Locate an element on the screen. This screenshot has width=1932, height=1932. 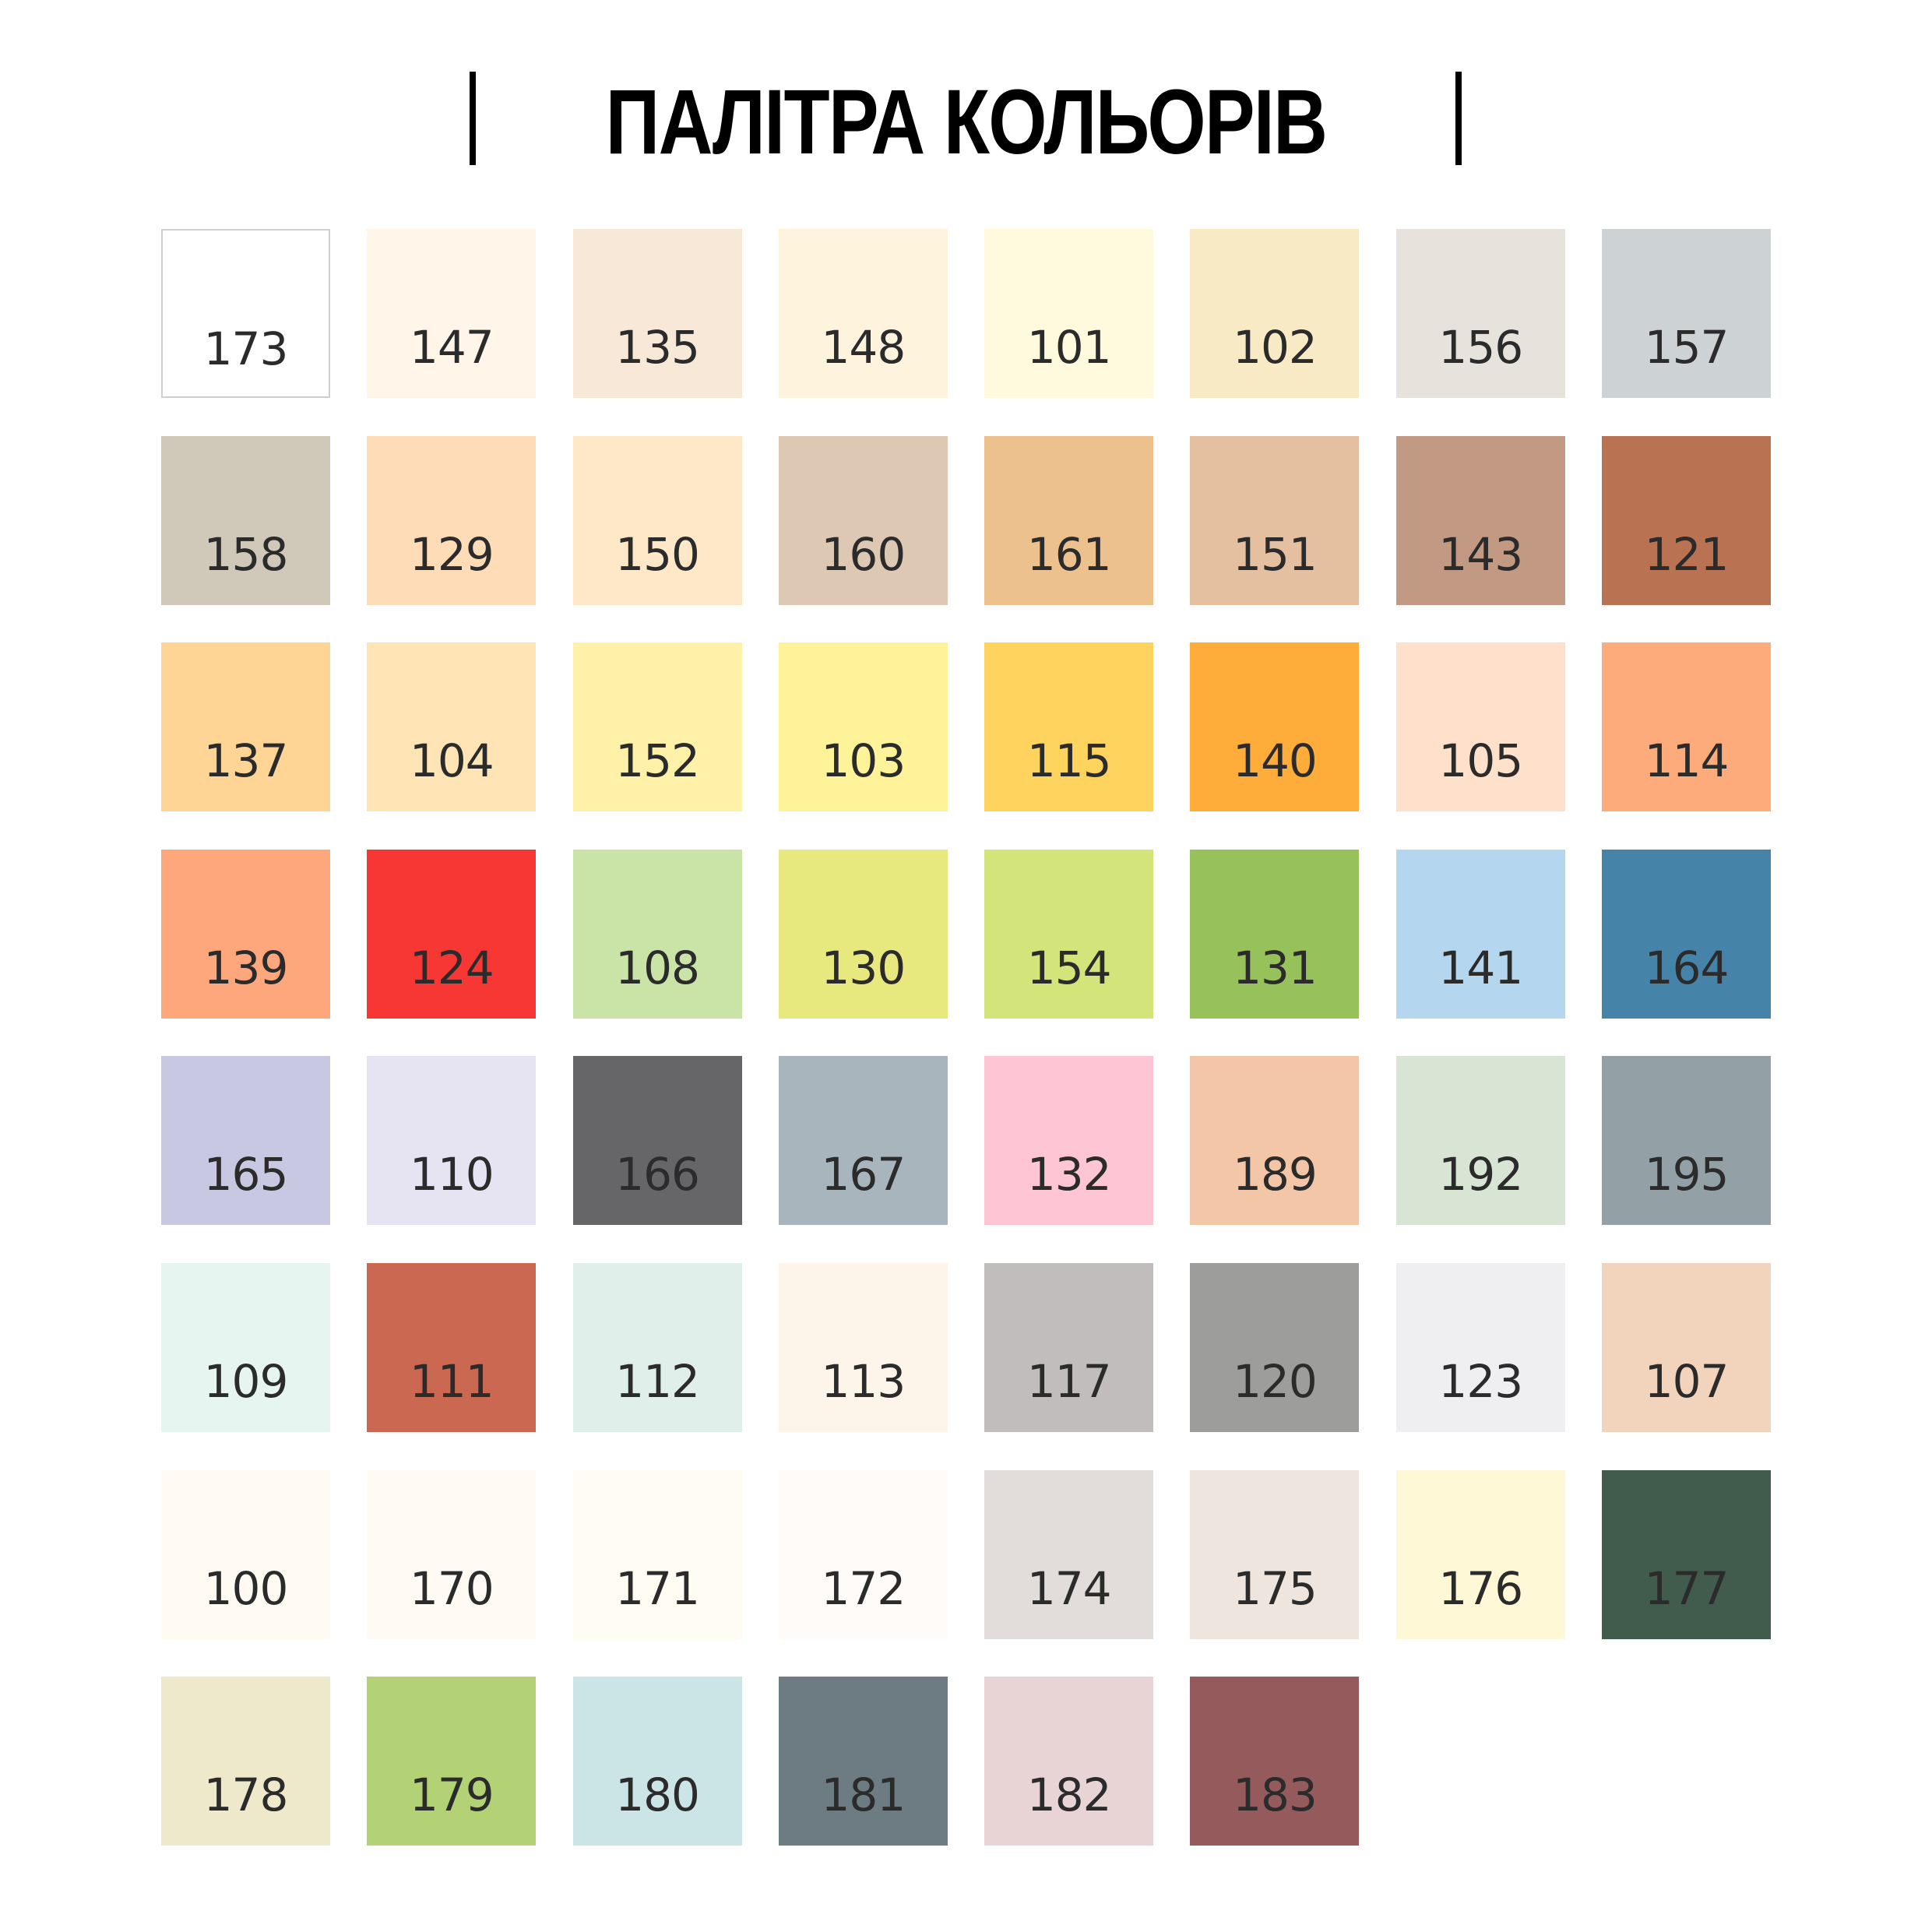
swatch-code-label: 114 is located at coordinates (1687, 761).